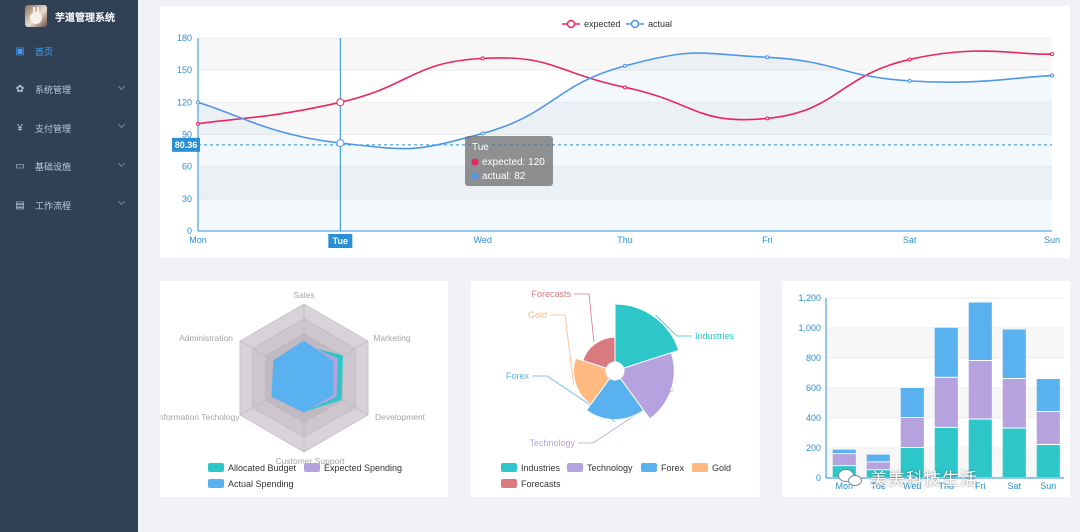  I want to click on rose-slice-label: Industries, so click(715, 336).